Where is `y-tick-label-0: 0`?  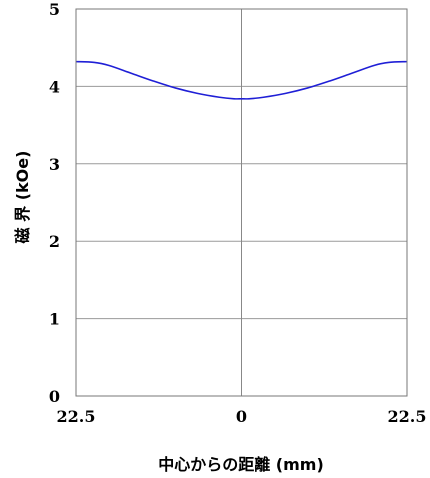 y-tick-label-0: 0 is located at coordinates (54, 396).